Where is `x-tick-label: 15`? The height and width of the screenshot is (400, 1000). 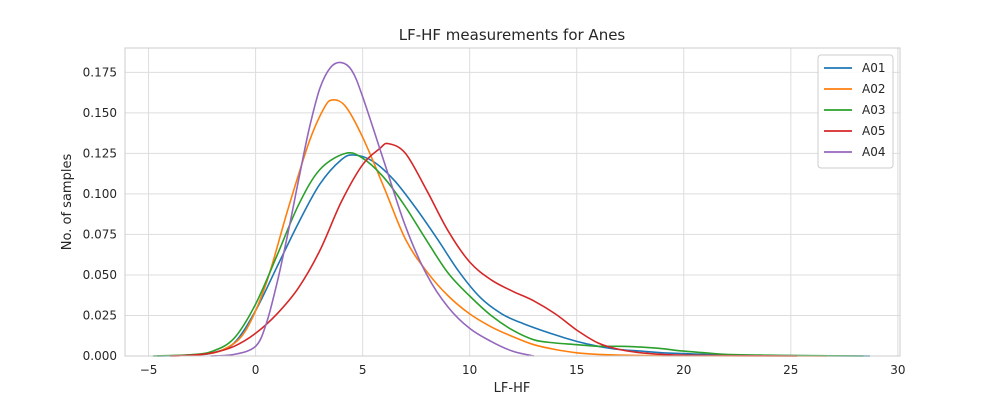
x-tick-label: 15 is located at coordinates (576, 370).